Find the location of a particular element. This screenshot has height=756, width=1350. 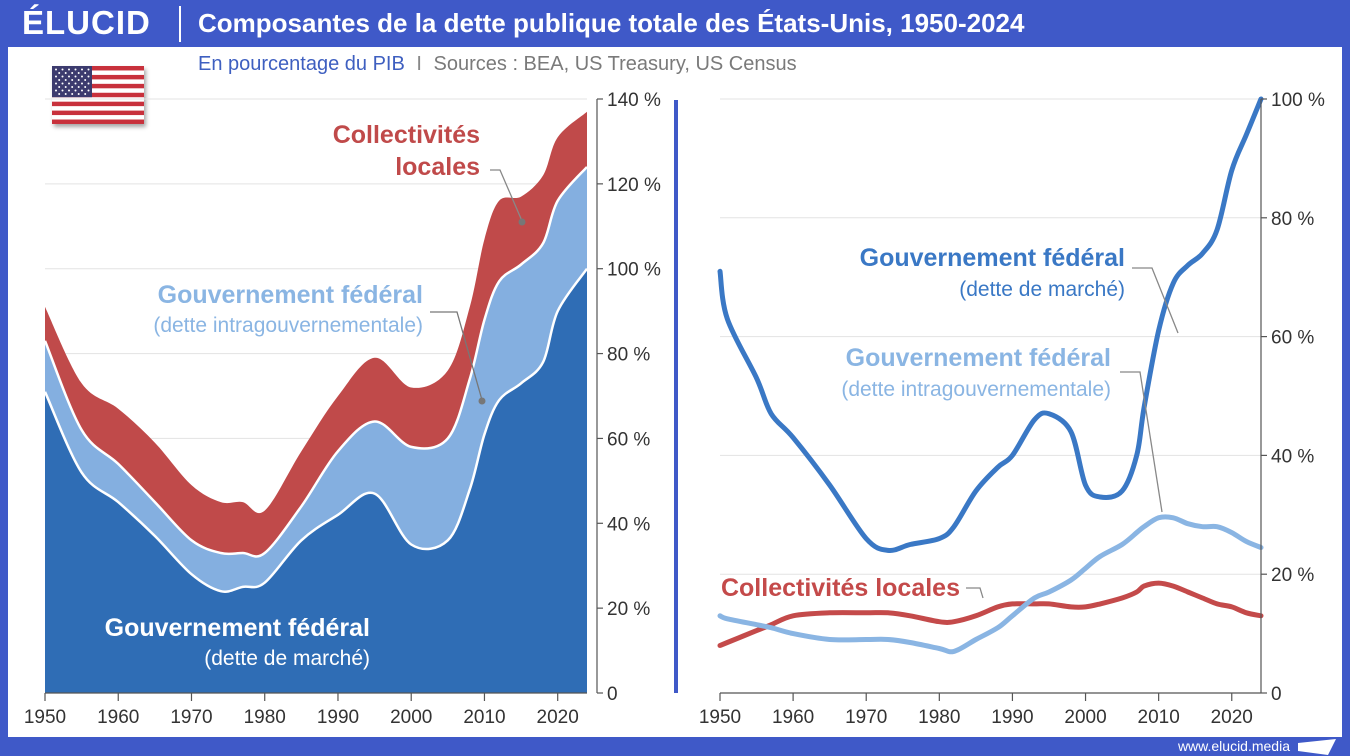

footer-url: www.elucid.media is located at coordinates (1233, 746).